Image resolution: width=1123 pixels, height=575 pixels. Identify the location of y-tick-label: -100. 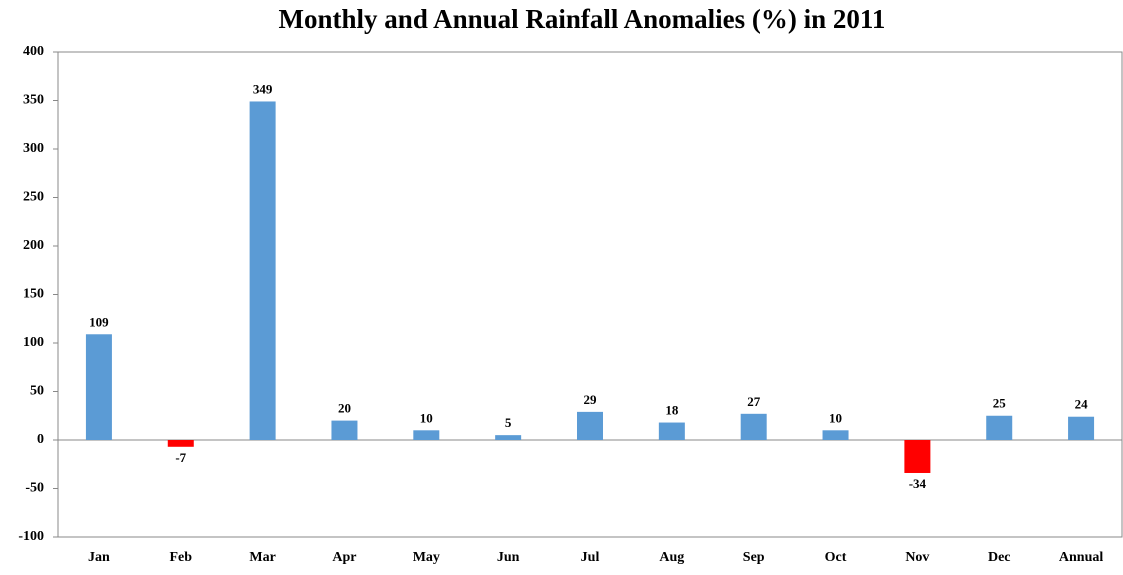
(31, 536).